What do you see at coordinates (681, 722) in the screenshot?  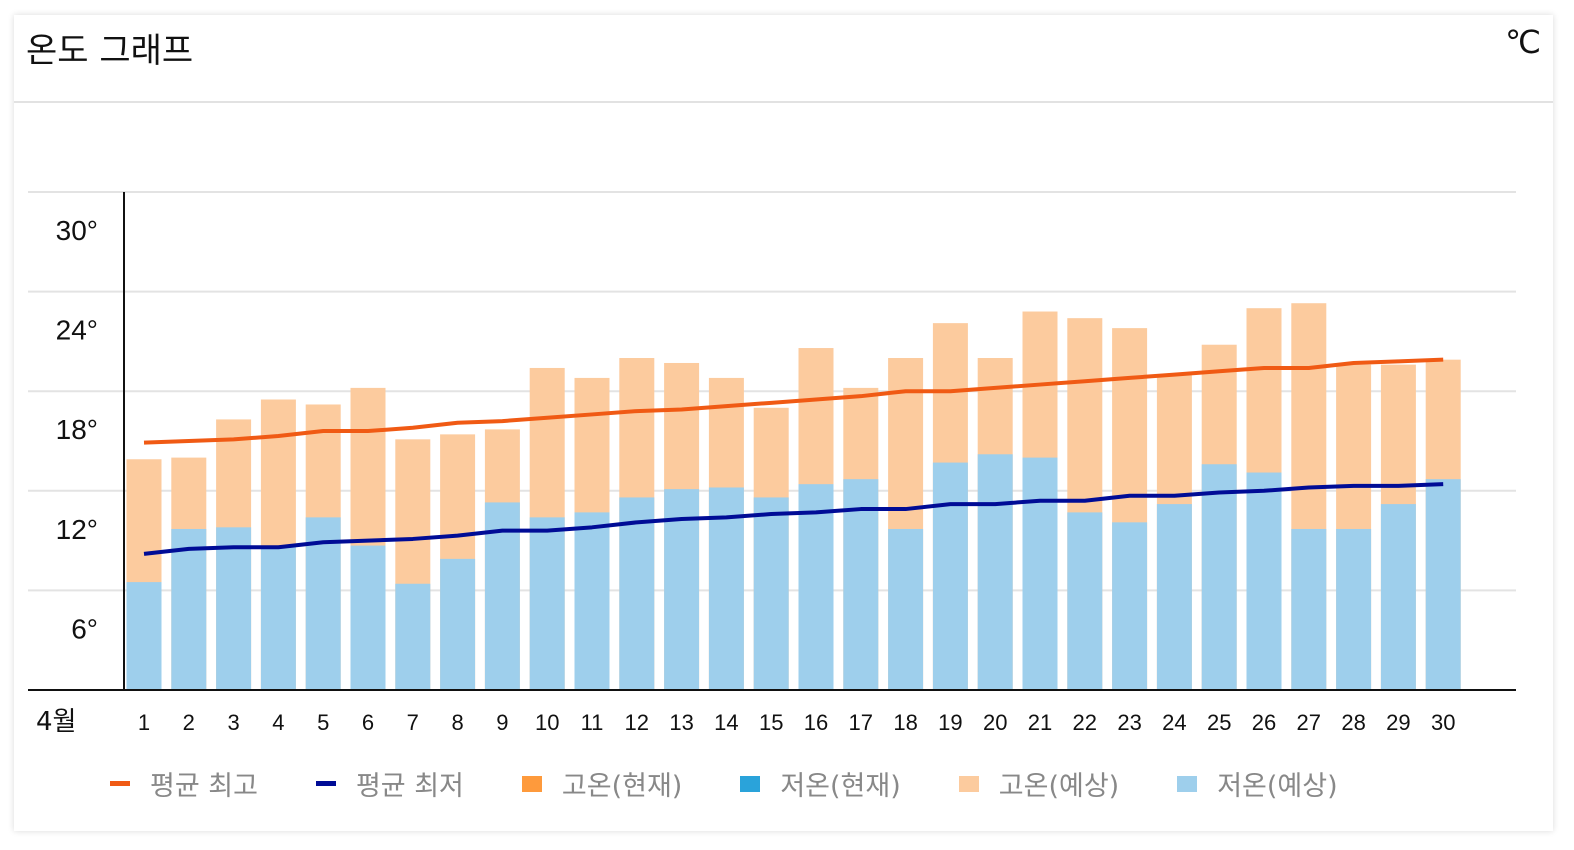 I see `x-tick-label: 13` at bounding box center [681, 722].